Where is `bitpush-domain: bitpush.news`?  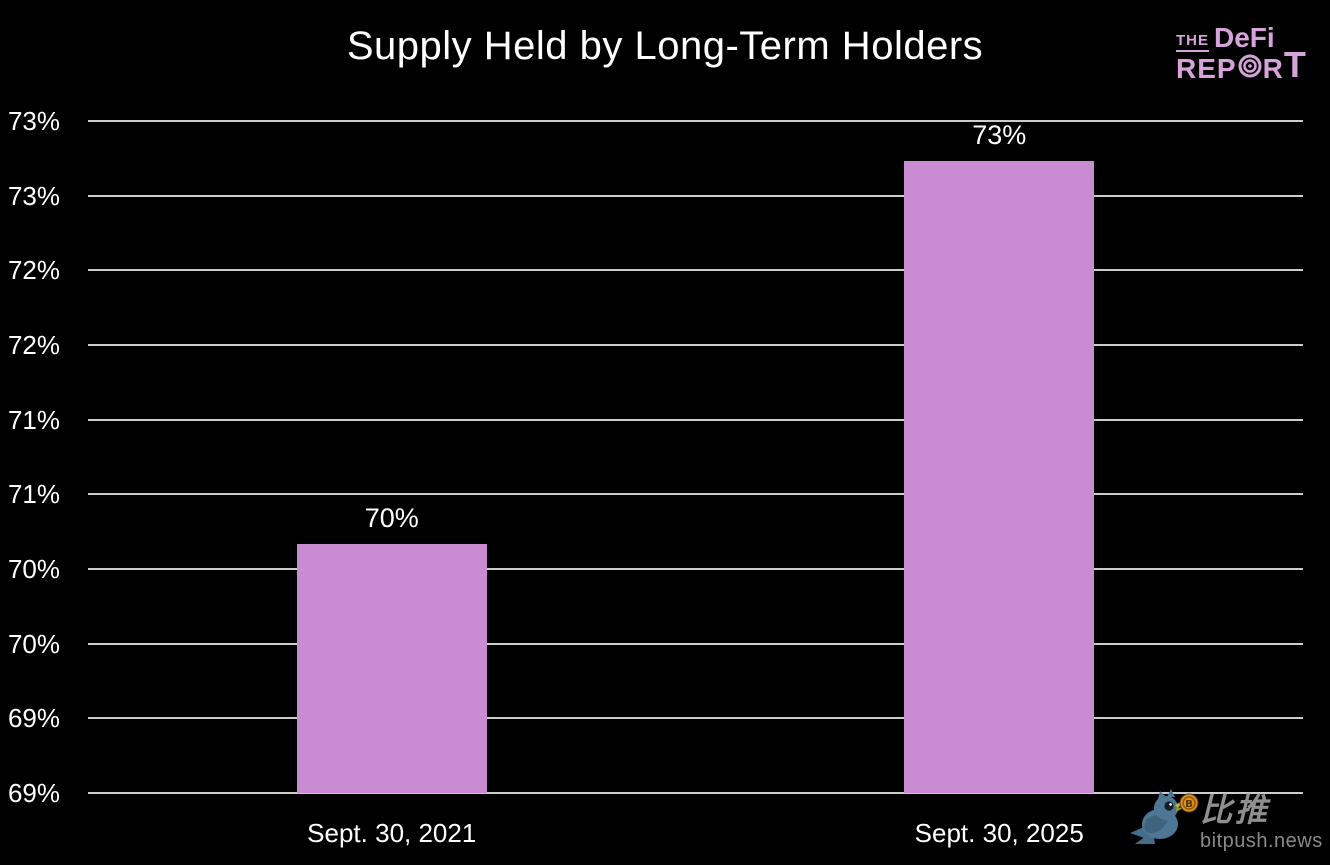
bitpush-domain: bitpush.news is located at coordinates (1261, 841).